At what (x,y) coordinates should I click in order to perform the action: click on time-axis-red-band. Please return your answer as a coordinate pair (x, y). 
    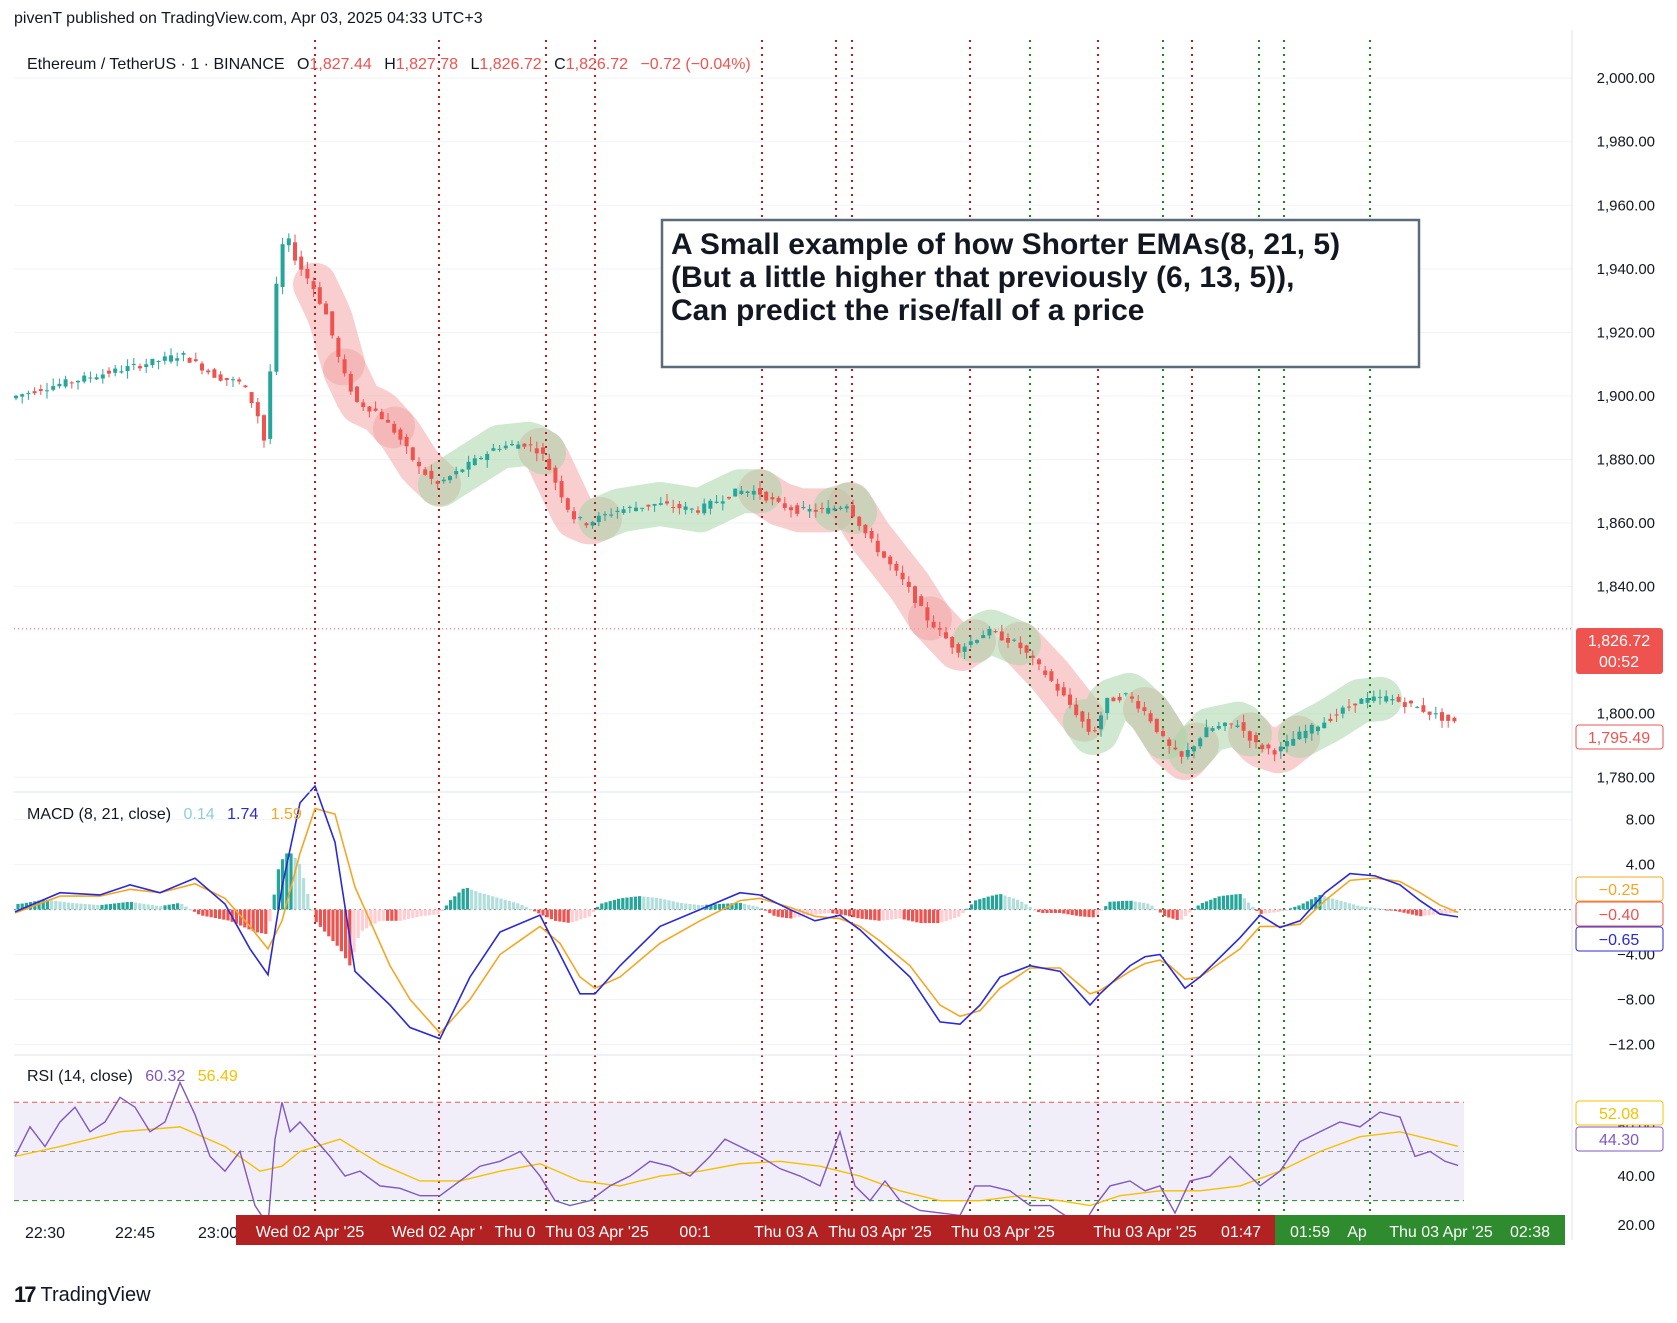
    Looking at the image, I should click on (755, 1230).